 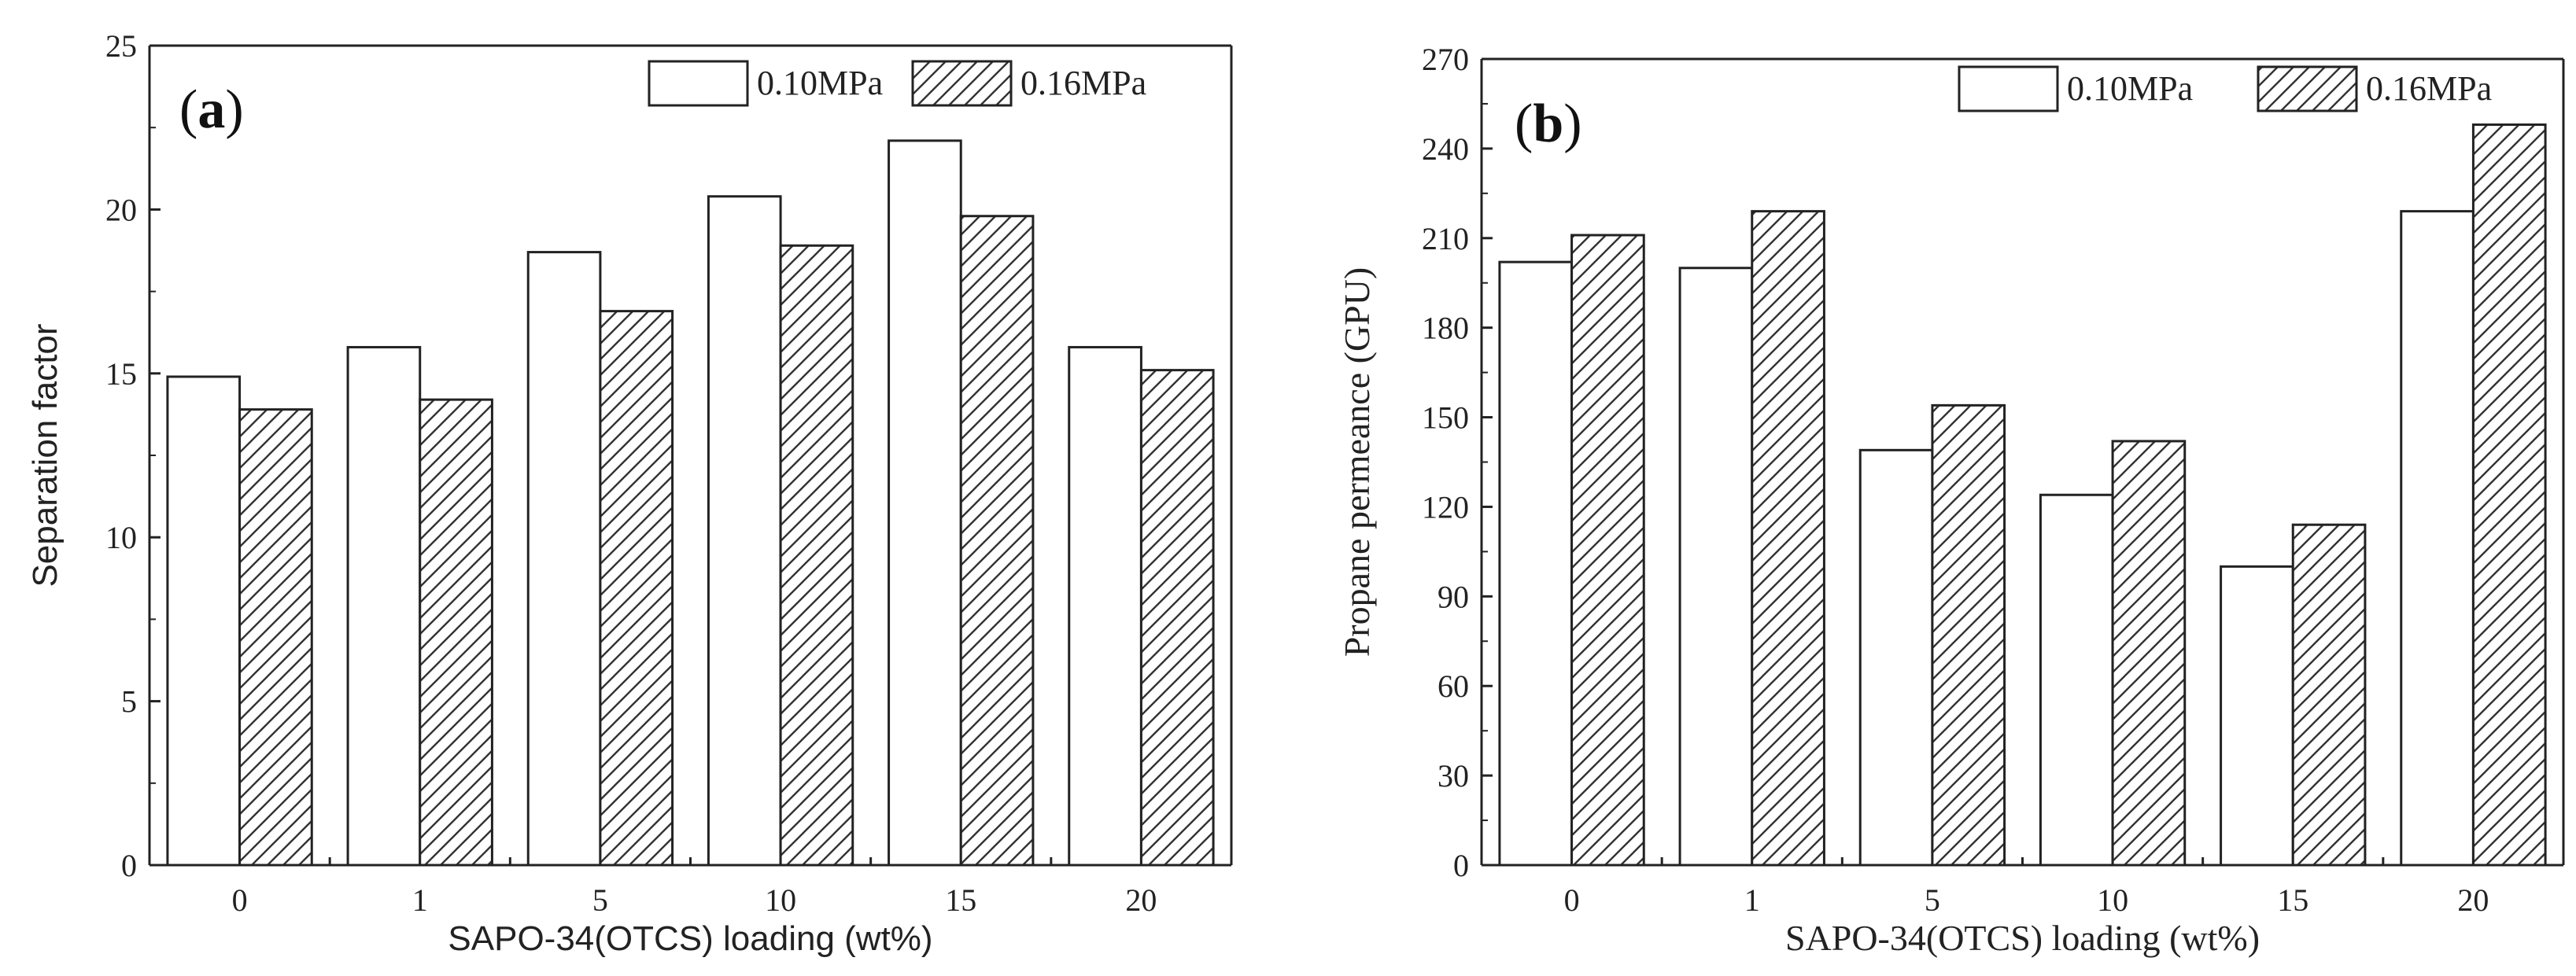 What do you see at coordinates (1357, 462) in the screenshot?
I see `y-axis-title: Propane permeance (GPU)` at bounding box center [1357, 462].